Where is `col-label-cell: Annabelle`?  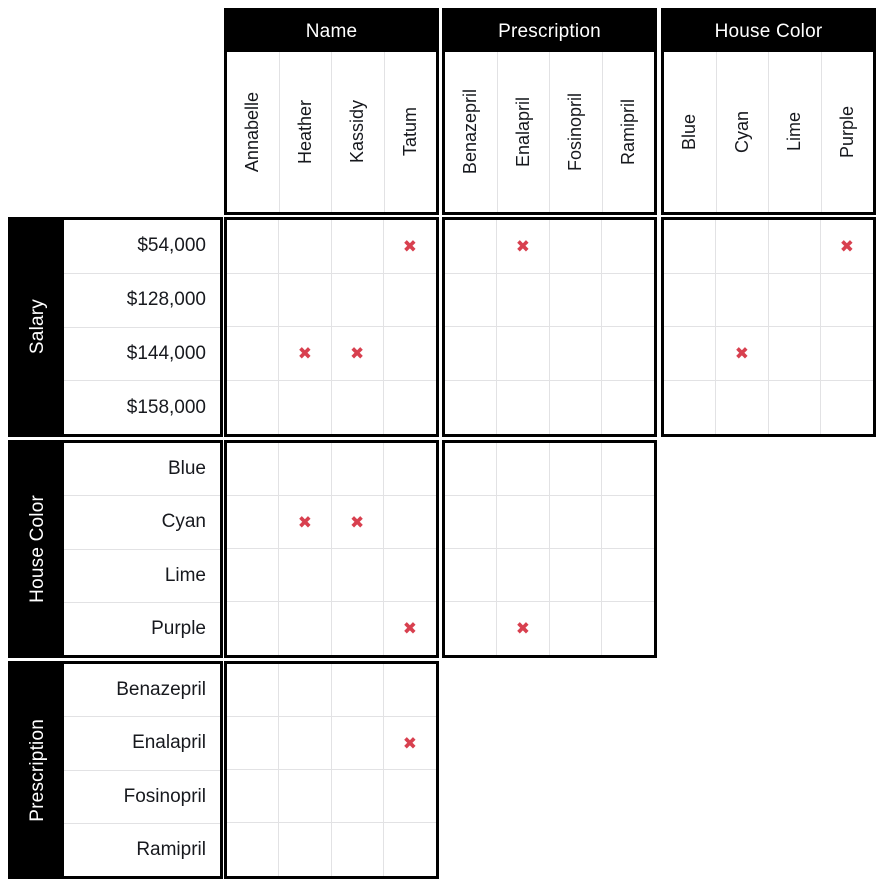
col-label-cell: Annabelle is located at coordinates (253, 132).